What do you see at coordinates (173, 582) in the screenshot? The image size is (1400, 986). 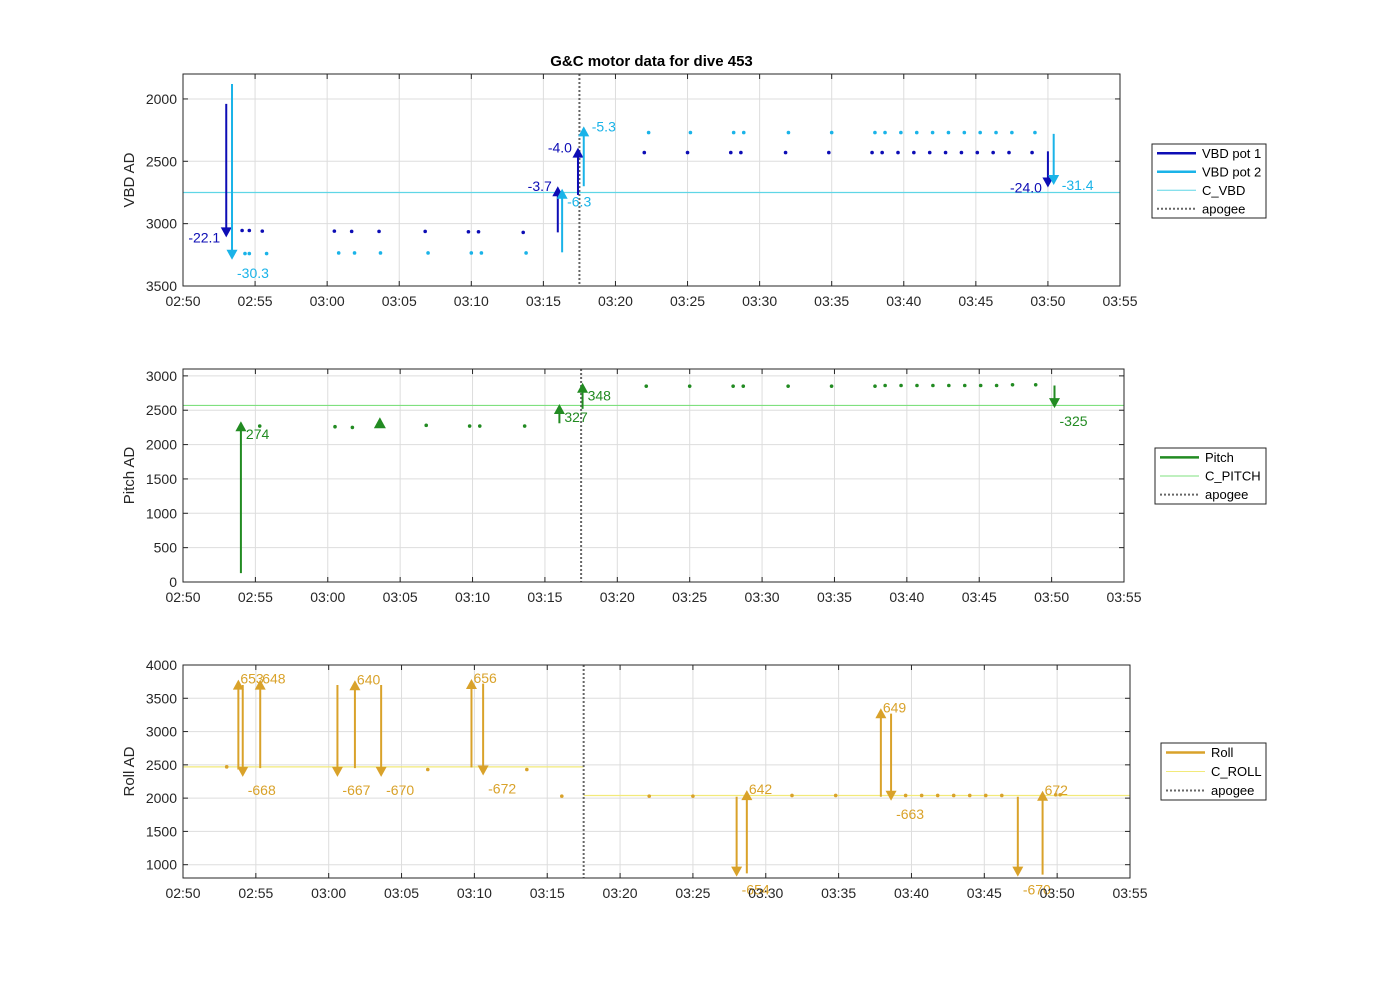 I see `y-tick-label: 0` at bounding box center [173, 582].